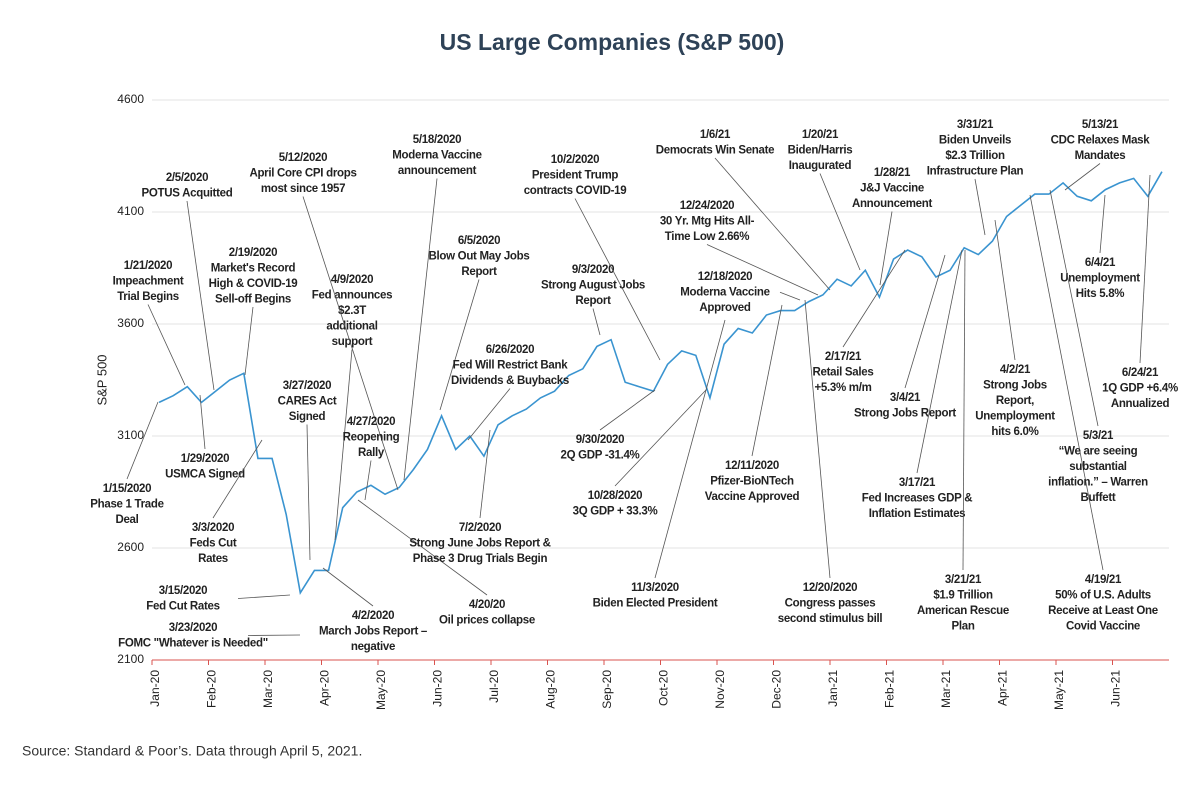 This screenshot has width=1200, height=793. Describe the element at coordinates (715, 135) in the screenshot. I see `annotation-text: 1/6/21` at that location.